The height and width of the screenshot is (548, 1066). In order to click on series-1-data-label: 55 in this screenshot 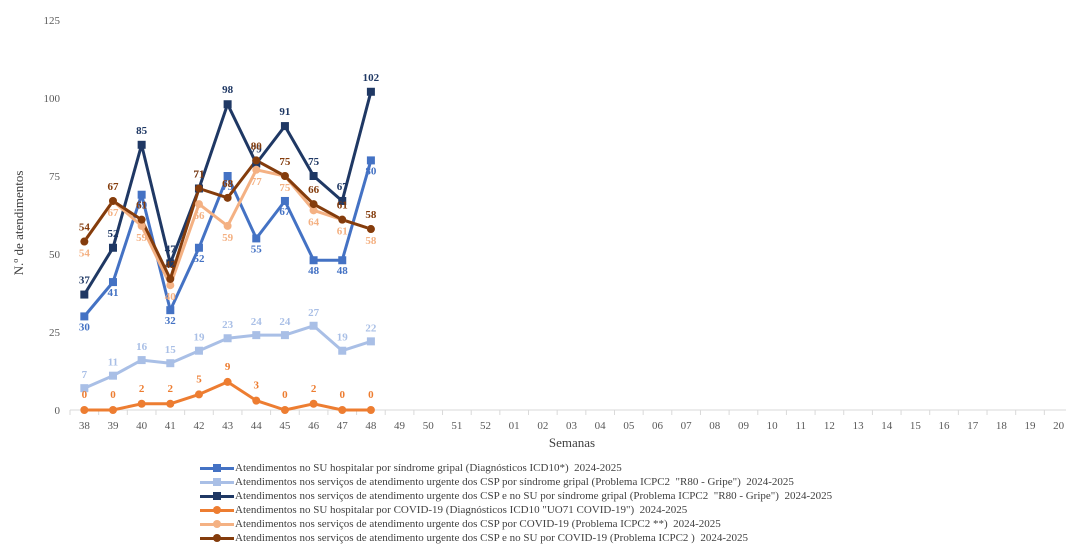, I will do `click(257, 249)`.